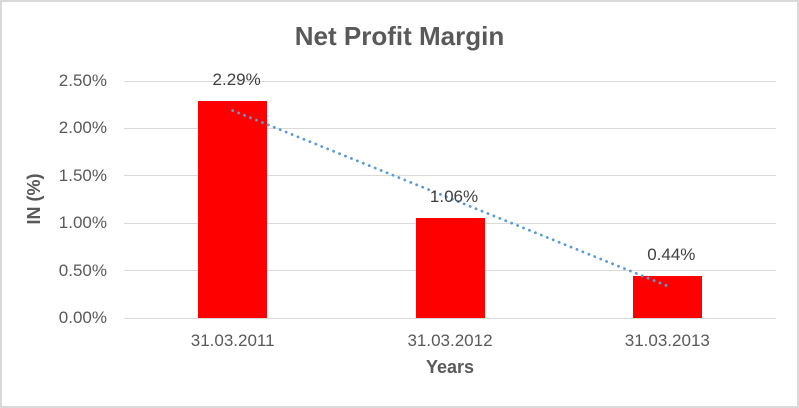 This screenshot has width=799, height=408. I want to click on bar-data-label: 1.06%, so click(454, 196).